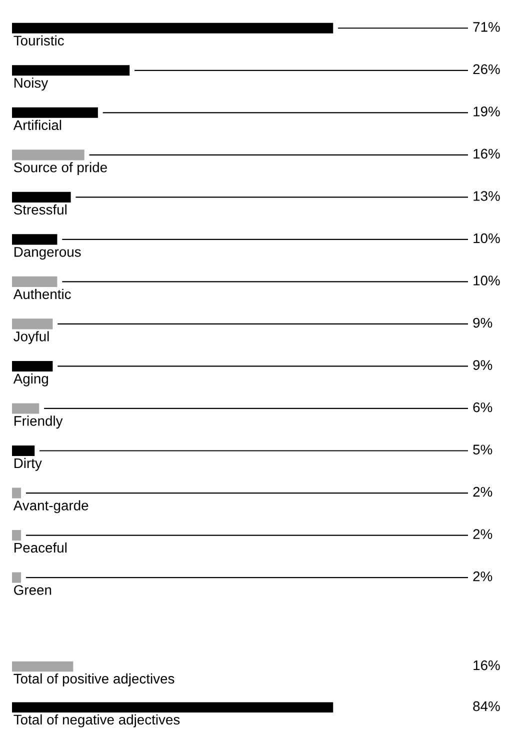 The height and width of the screenshot is (738, 513). Describe the element at coordinates (487, 196) in the screenshot. I see `data-label: 13%` at that location.